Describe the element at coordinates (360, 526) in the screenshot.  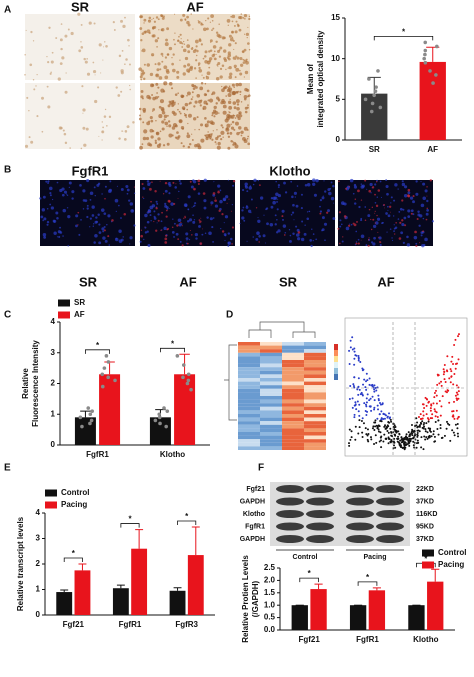
I see `band` at that location.